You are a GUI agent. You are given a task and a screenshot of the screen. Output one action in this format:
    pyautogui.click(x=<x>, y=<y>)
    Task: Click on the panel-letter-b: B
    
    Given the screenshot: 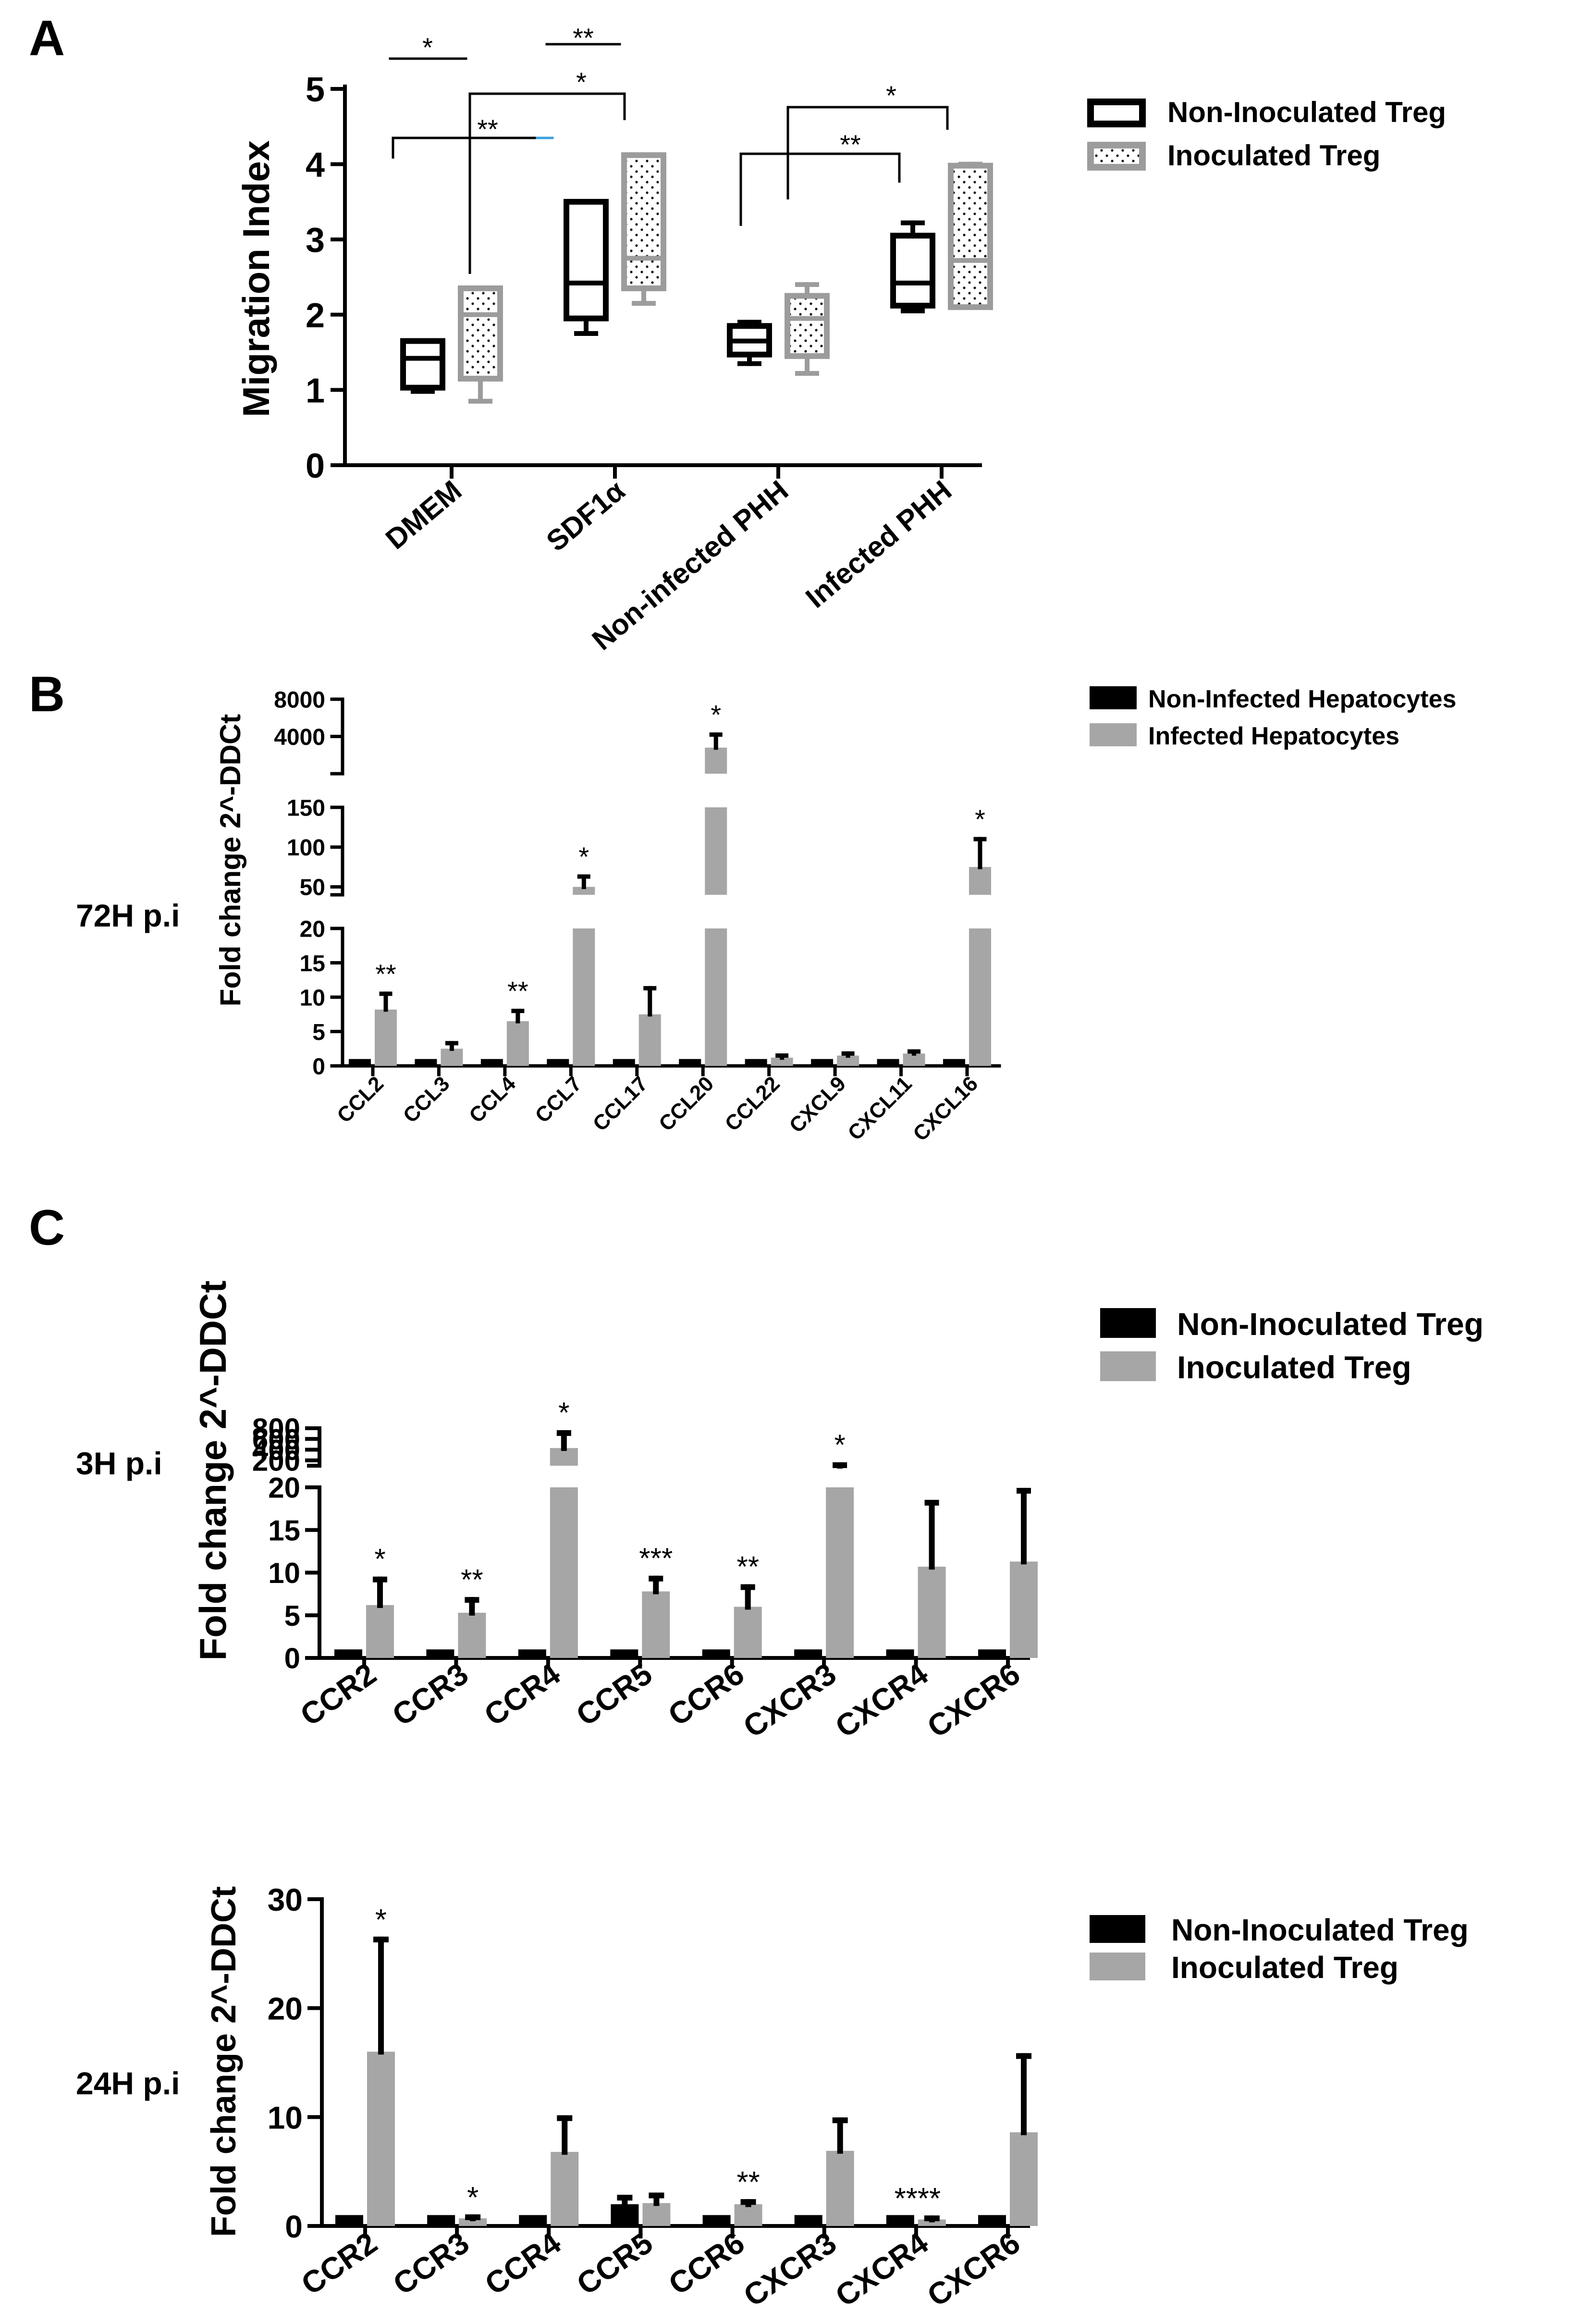 What is the action you would take?
    pyautogui.click(x=47, y=694)
    